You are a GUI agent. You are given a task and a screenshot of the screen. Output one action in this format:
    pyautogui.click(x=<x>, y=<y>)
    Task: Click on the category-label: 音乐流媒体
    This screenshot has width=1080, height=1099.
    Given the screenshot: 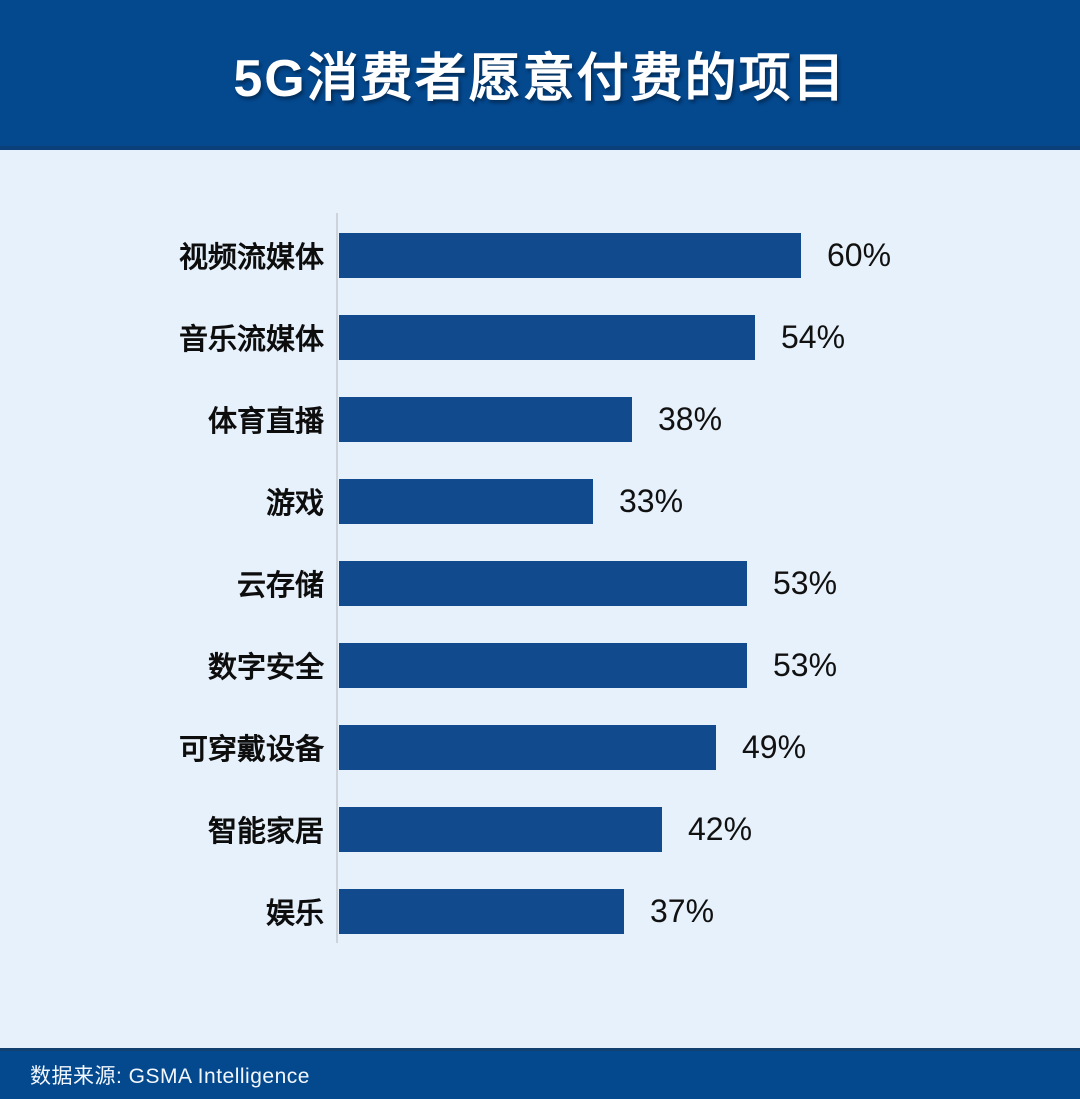 What is the action you would take?
    pyautogui.click(x=251, y=340)
    